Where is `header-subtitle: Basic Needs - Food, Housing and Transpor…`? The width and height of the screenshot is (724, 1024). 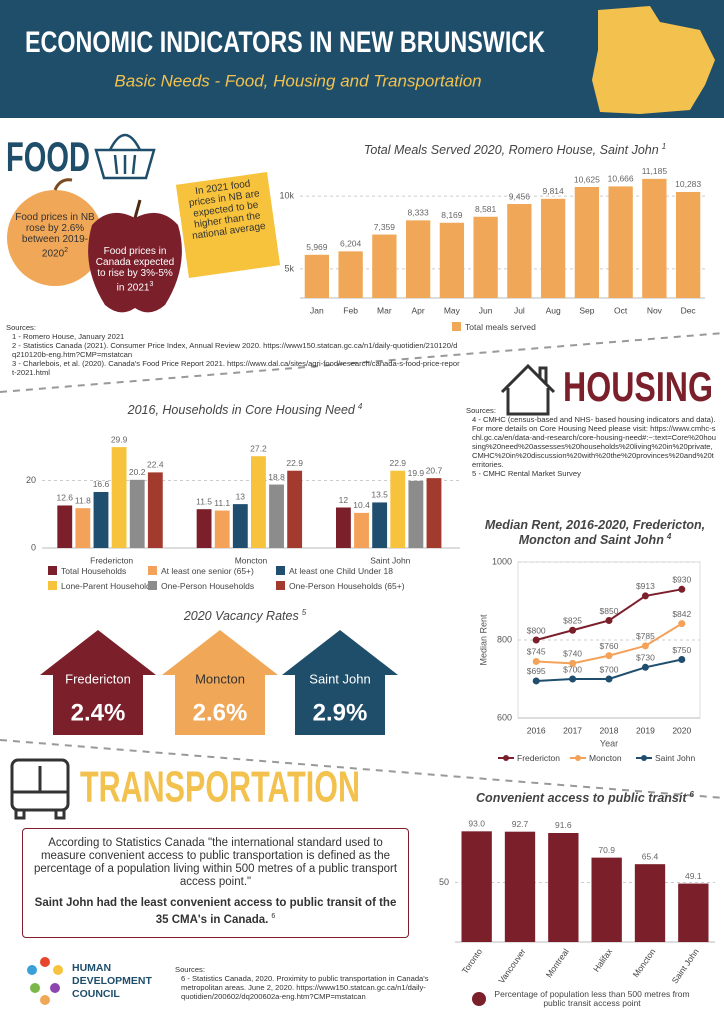 header-subtitle: Basic Needs - Food, Housing and Transpor… is located at coordinates (297, 80).